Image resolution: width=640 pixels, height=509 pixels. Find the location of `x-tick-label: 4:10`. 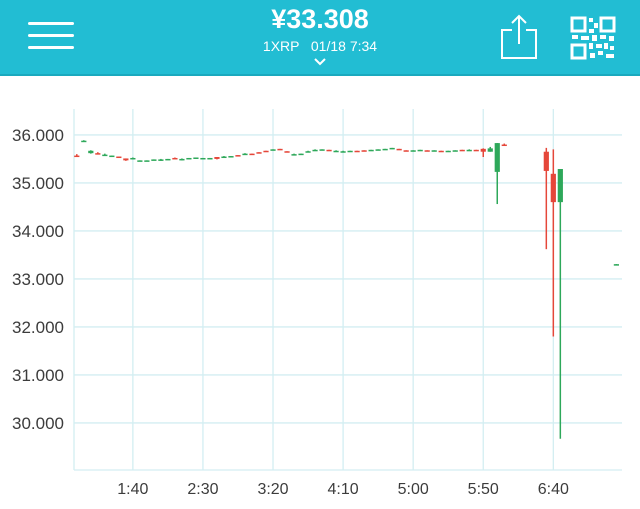

x-tick-label: 4:10 is located at coordinates (343, 489).